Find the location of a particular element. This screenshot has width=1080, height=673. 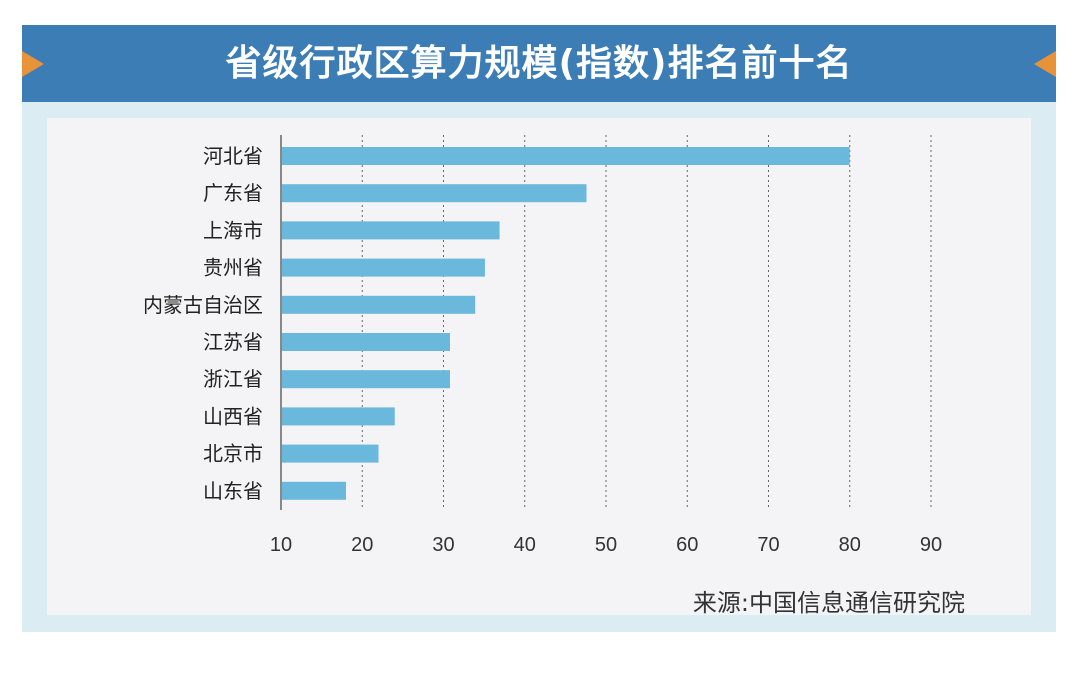

category-label: 内蒙古自治区 is located at coordinates (203, 305).